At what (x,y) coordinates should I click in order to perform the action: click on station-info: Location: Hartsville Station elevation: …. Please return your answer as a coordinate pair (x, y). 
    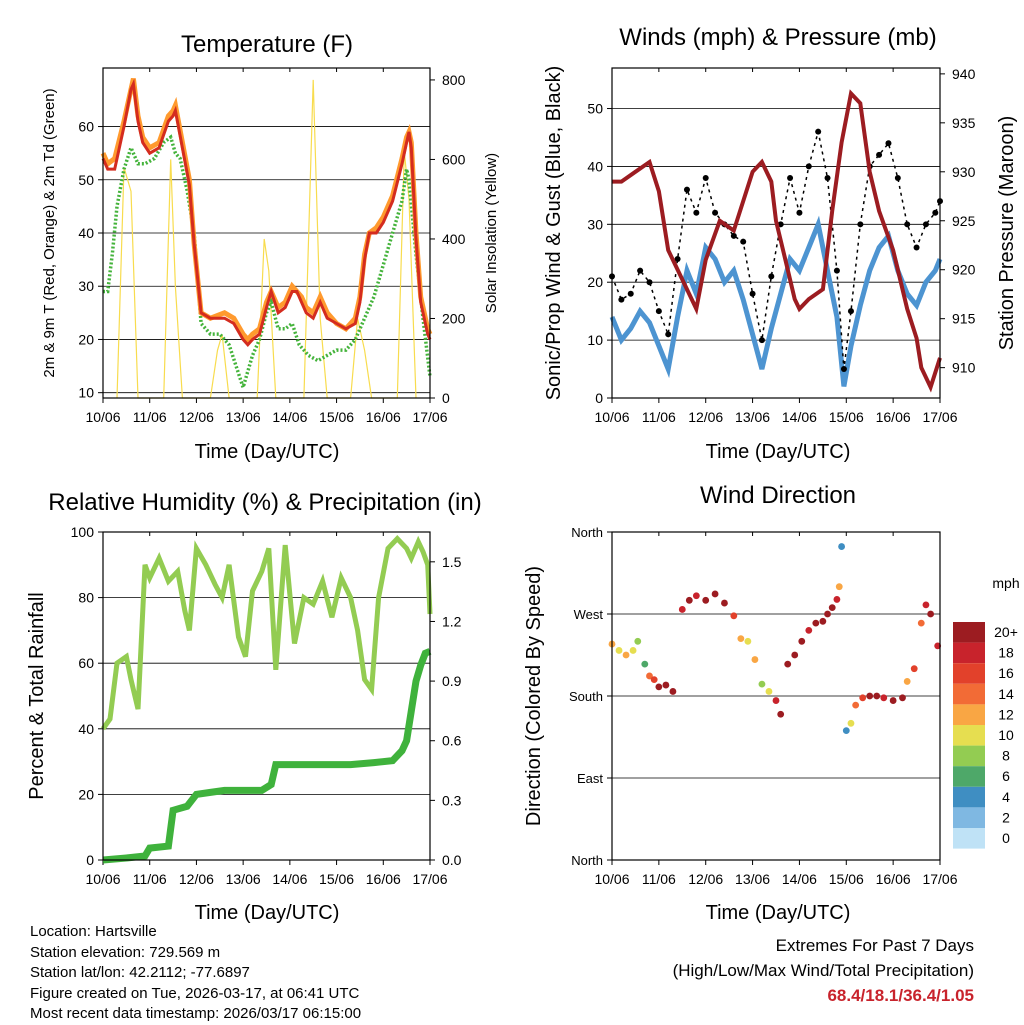
    Looking at the image, I should click on (195, 973).